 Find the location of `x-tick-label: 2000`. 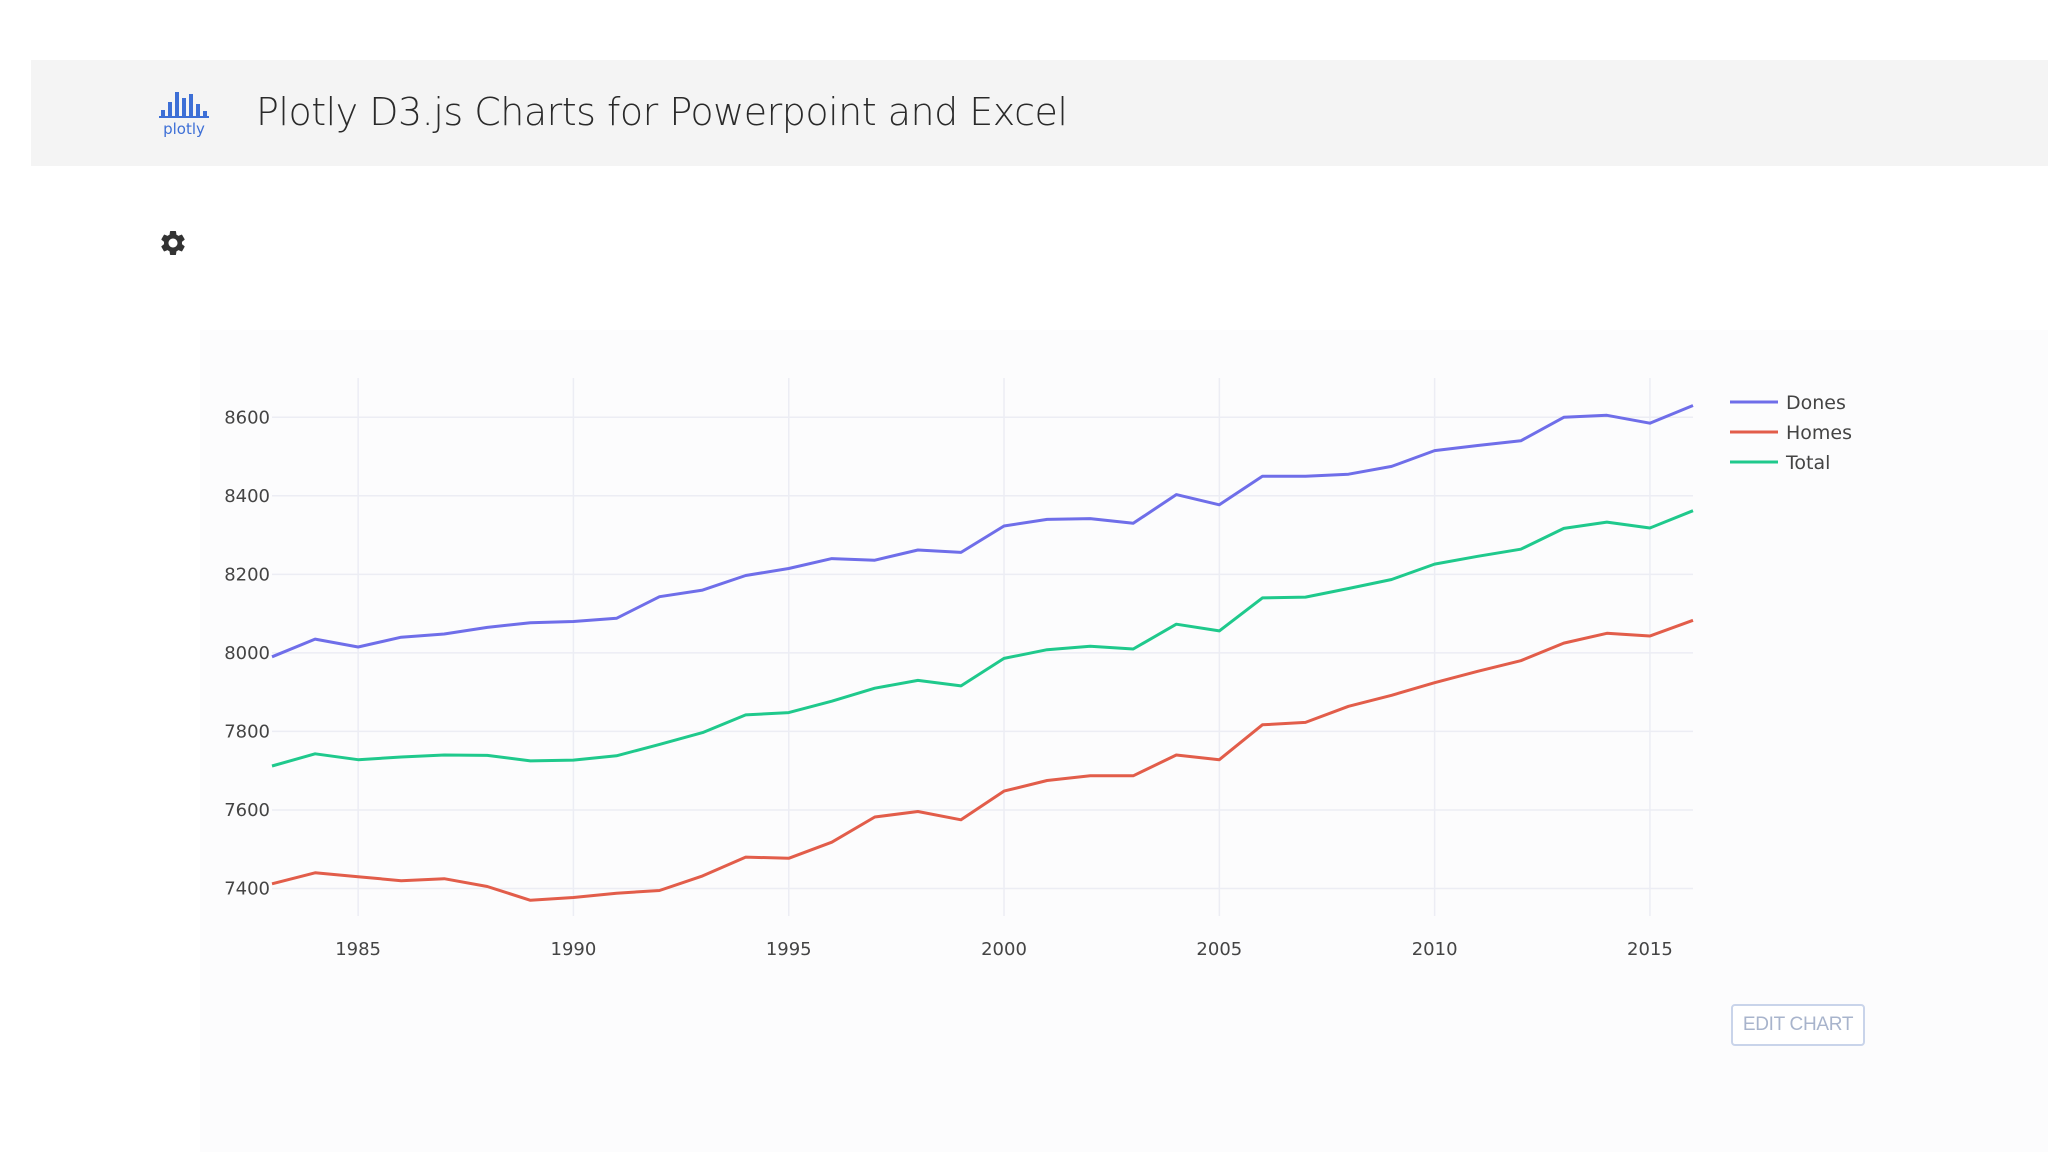

x-tick-label: 2000 is located at coordinates (1004, 949).